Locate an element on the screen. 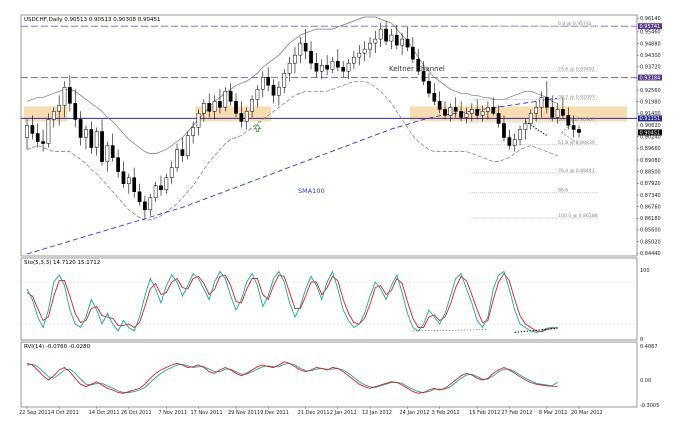  x-axis-label: 22 Sep 2011 is located at coordinates (35, 413).